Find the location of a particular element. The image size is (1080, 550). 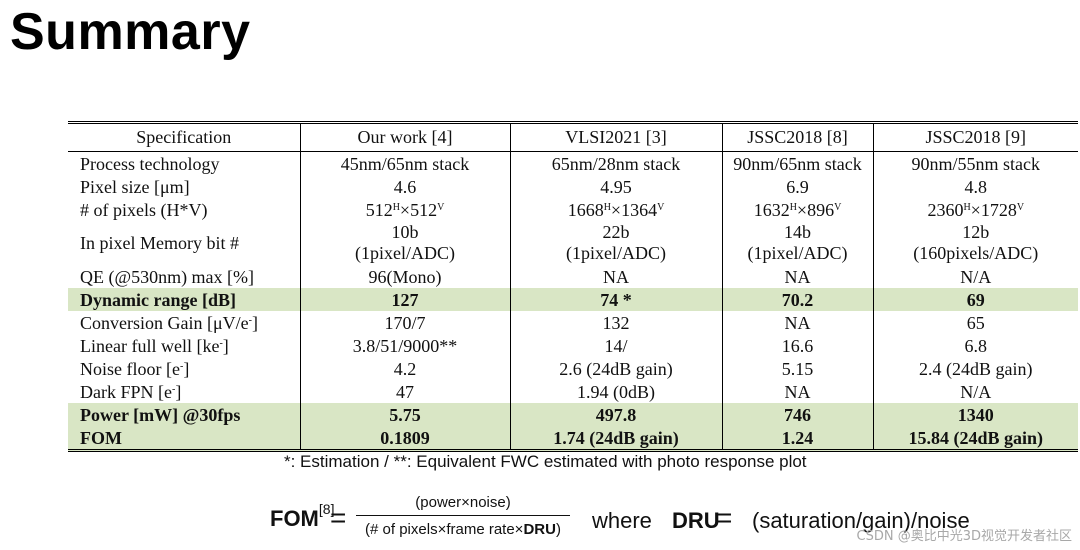

table-cell: 16.6 is located at coordinates (797, 345).